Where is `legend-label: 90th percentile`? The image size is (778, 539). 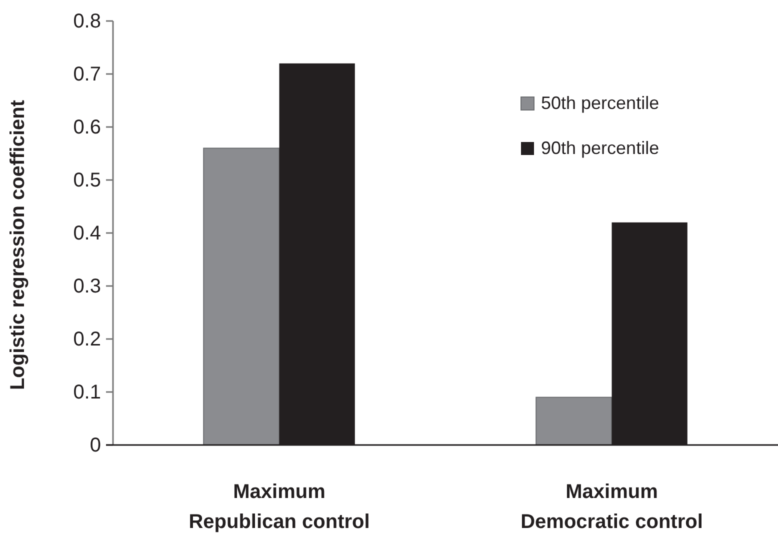 legend-label: 90th percentile is located at coordinates (600, 148).